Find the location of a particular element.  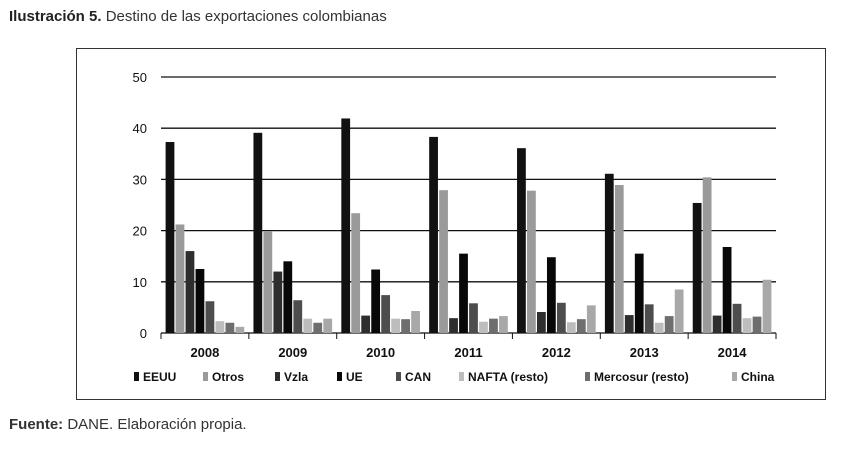

legend-label: NAFTA (resto) is located at coordinates (508, 377).